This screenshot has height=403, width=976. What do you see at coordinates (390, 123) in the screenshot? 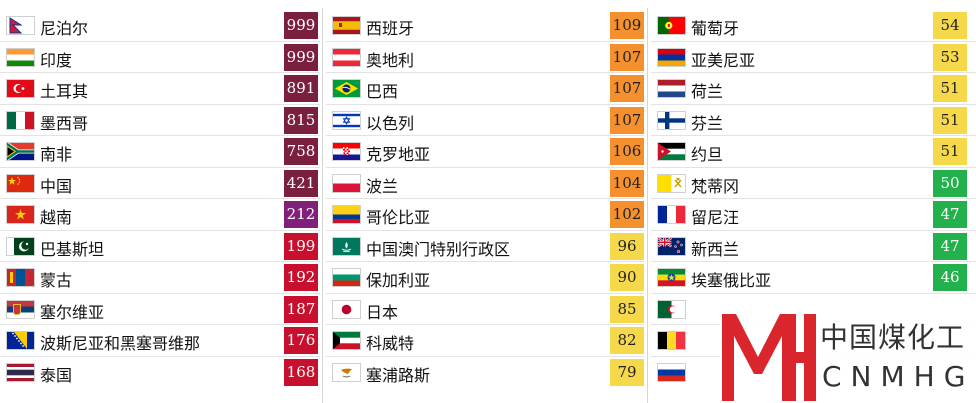
I see `country-name: 以色列` at bounding box center [390, 123].